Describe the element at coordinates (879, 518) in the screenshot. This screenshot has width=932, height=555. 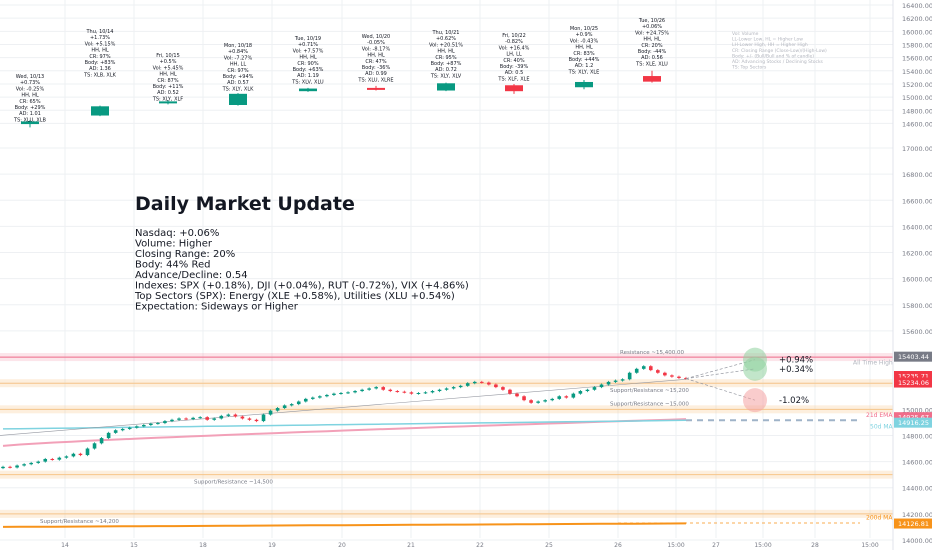
I see `ma200-label: 200d MA` at that location.